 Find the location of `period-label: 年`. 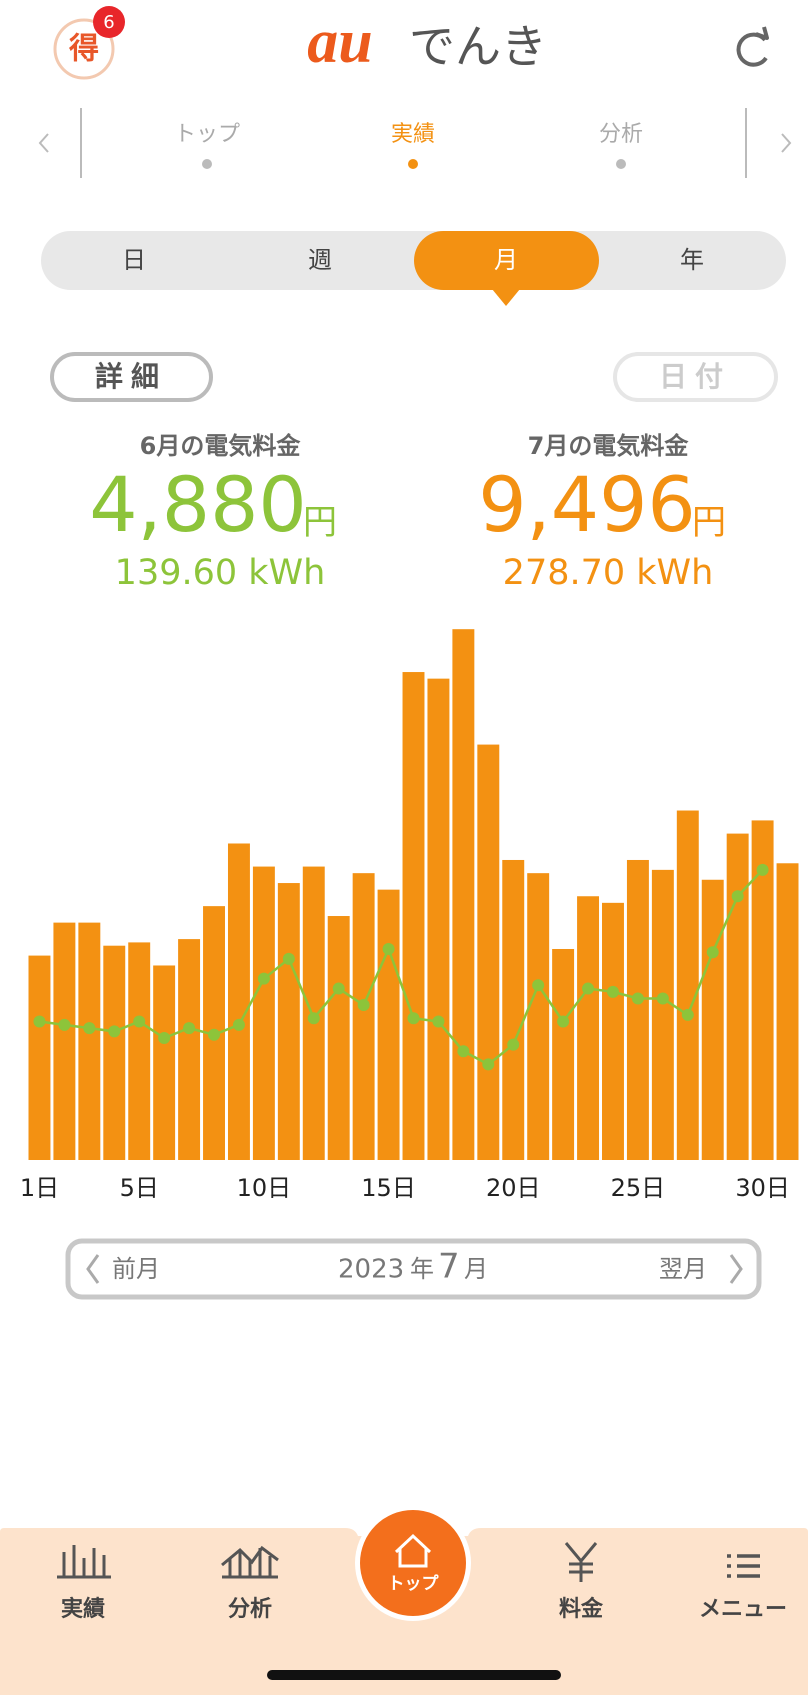

period-label: 年 is located at coordinates (692, 260).